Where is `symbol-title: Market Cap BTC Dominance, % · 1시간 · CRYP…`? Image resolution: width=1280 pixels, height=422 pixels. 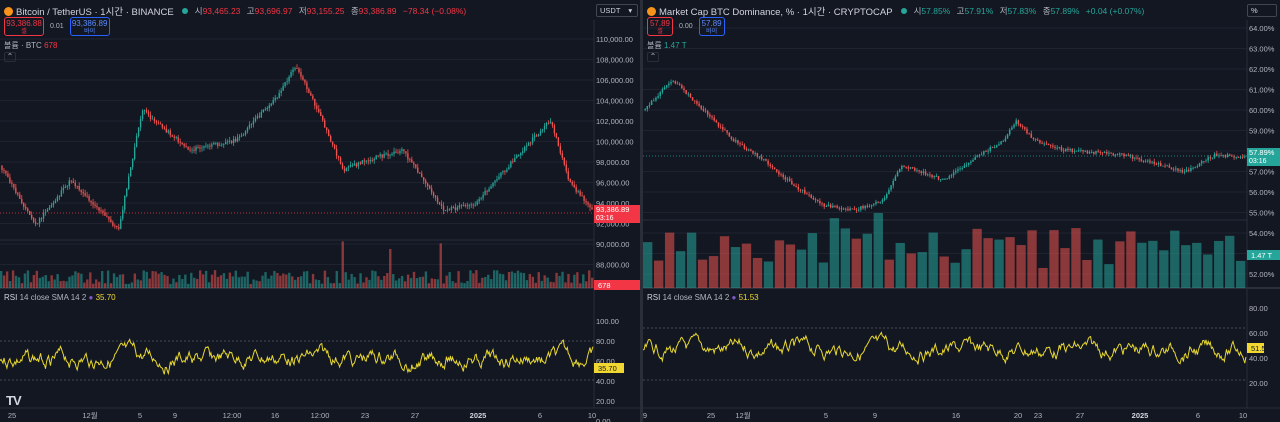 symbol-title: Market Cap BTC Dominance, % · 1시간 · CRYP… is located at coordinates (776, 12).